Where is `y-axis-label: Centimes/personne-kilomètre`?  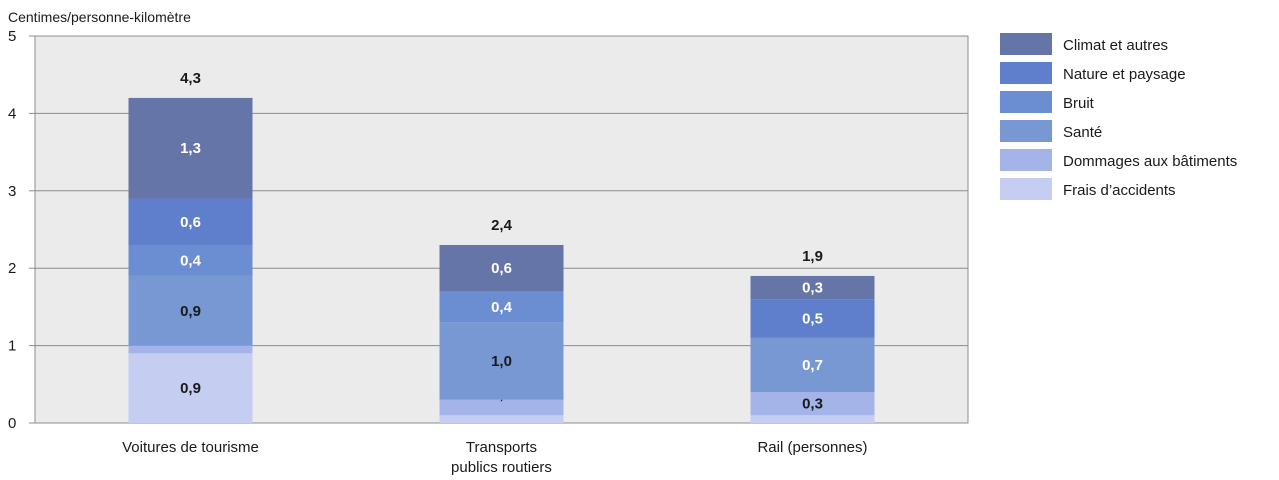 y-axis-label: Centimes/personne-kilomètre is located at coordinates (99, 17).